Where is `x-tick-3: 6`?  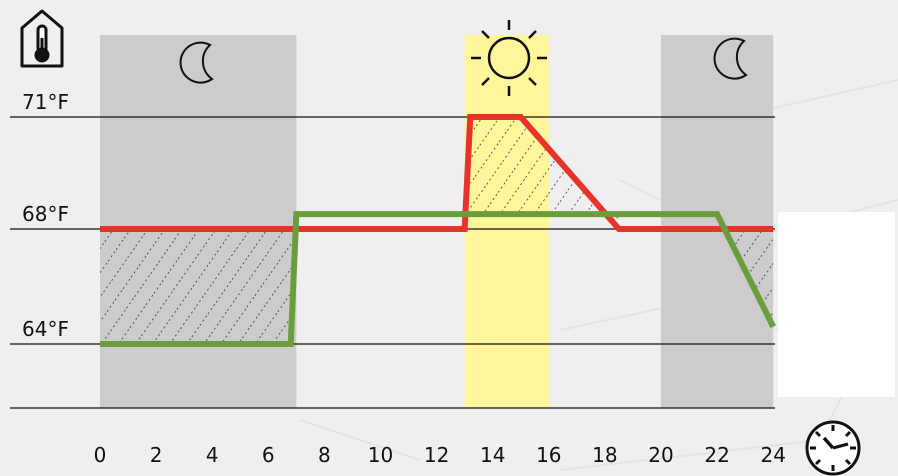 x-tick-3: 6 is located at coordinates (268, 455).